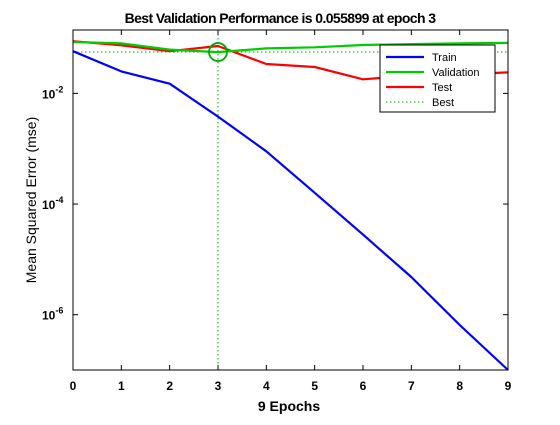 This screenshot has width=560, height=425. What do you see at coordinates (266, 386) in the screenshot?
I see `x-tick-label: 4` at bounding box center [266, 386].